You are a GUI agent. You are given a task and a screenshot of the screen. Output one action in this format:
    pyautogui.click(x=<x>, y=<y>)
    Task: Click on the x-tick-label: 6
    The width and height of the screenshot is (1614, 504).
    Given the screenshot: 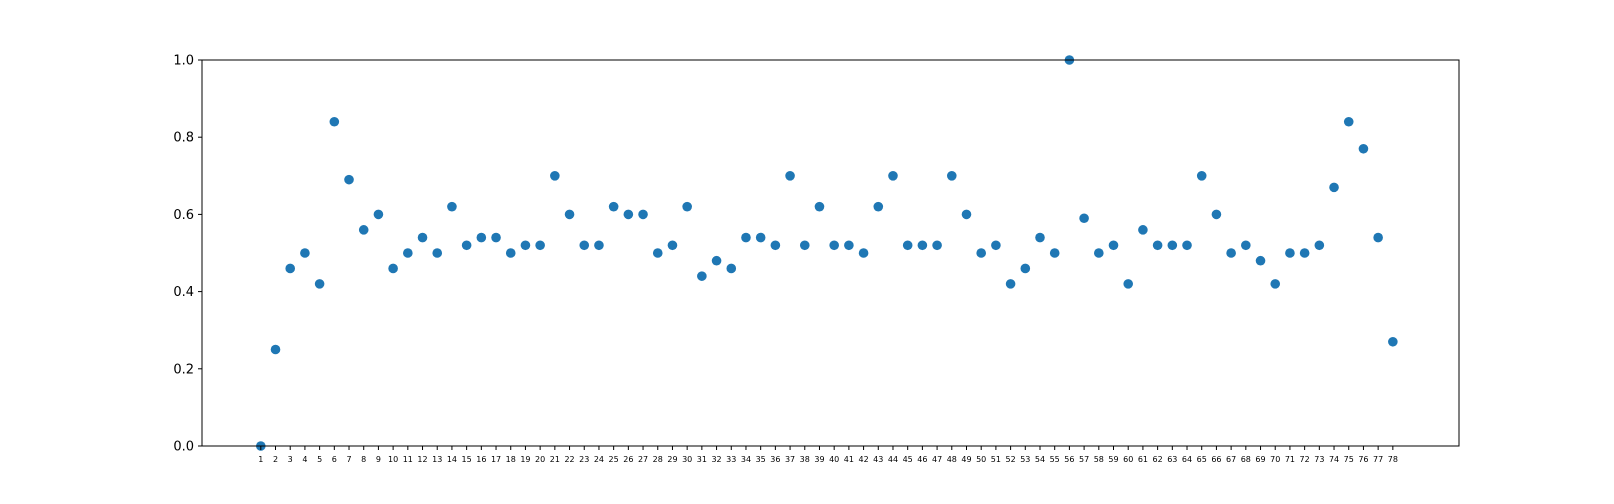 What is the action you would take?
    pyautogui.click(x=334, y=459)
    